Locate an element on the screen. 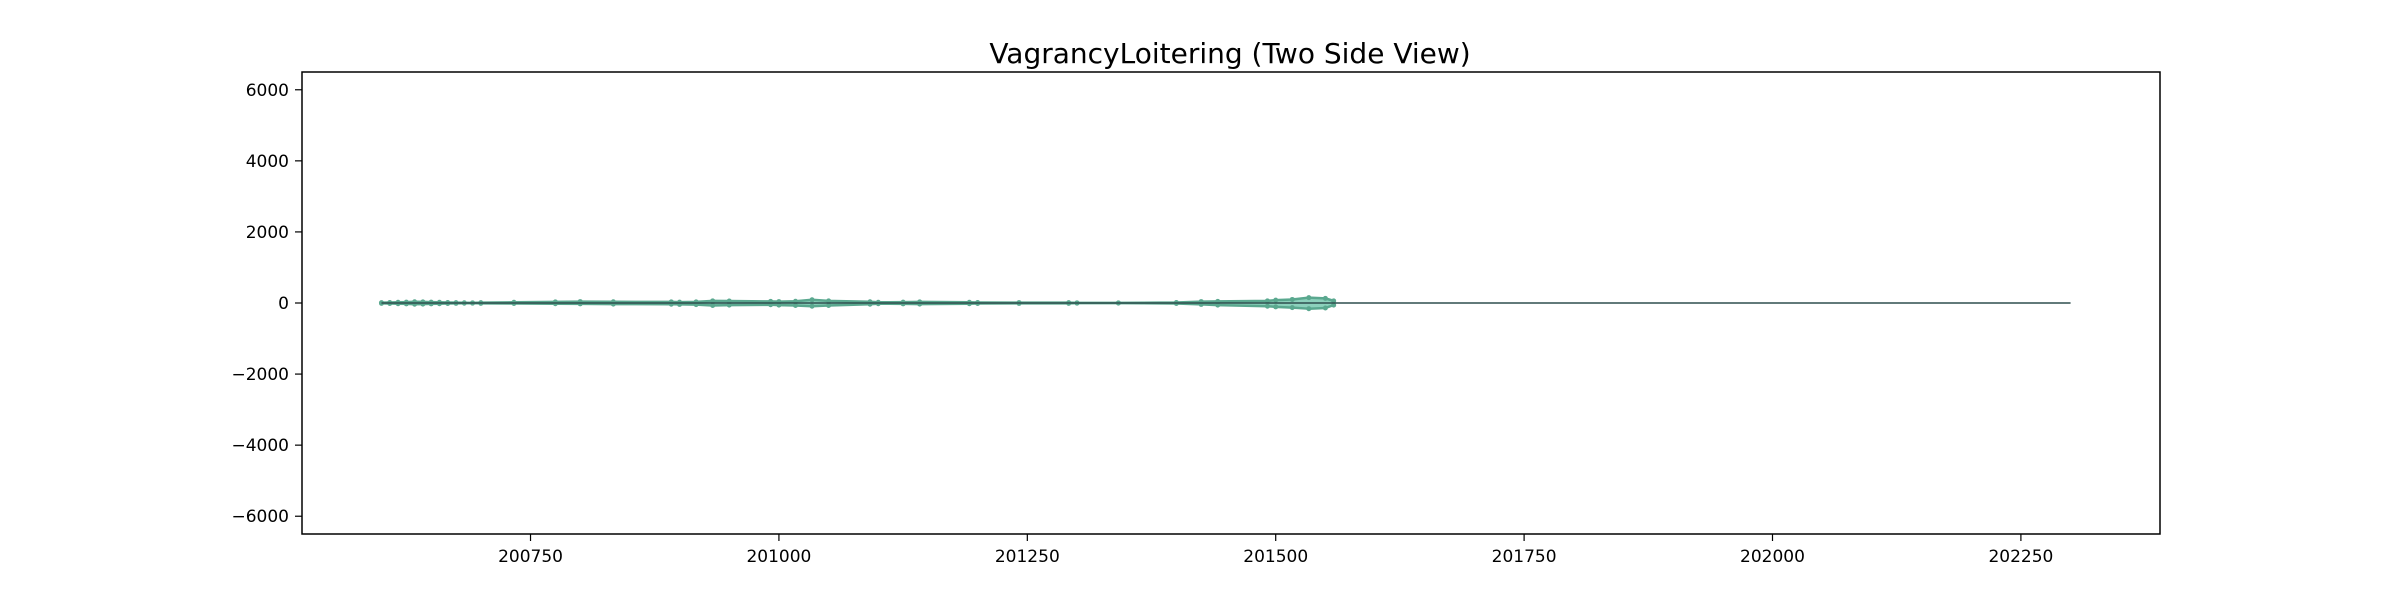  x-tick-label: 201000 is located at coordinates (778, 557).